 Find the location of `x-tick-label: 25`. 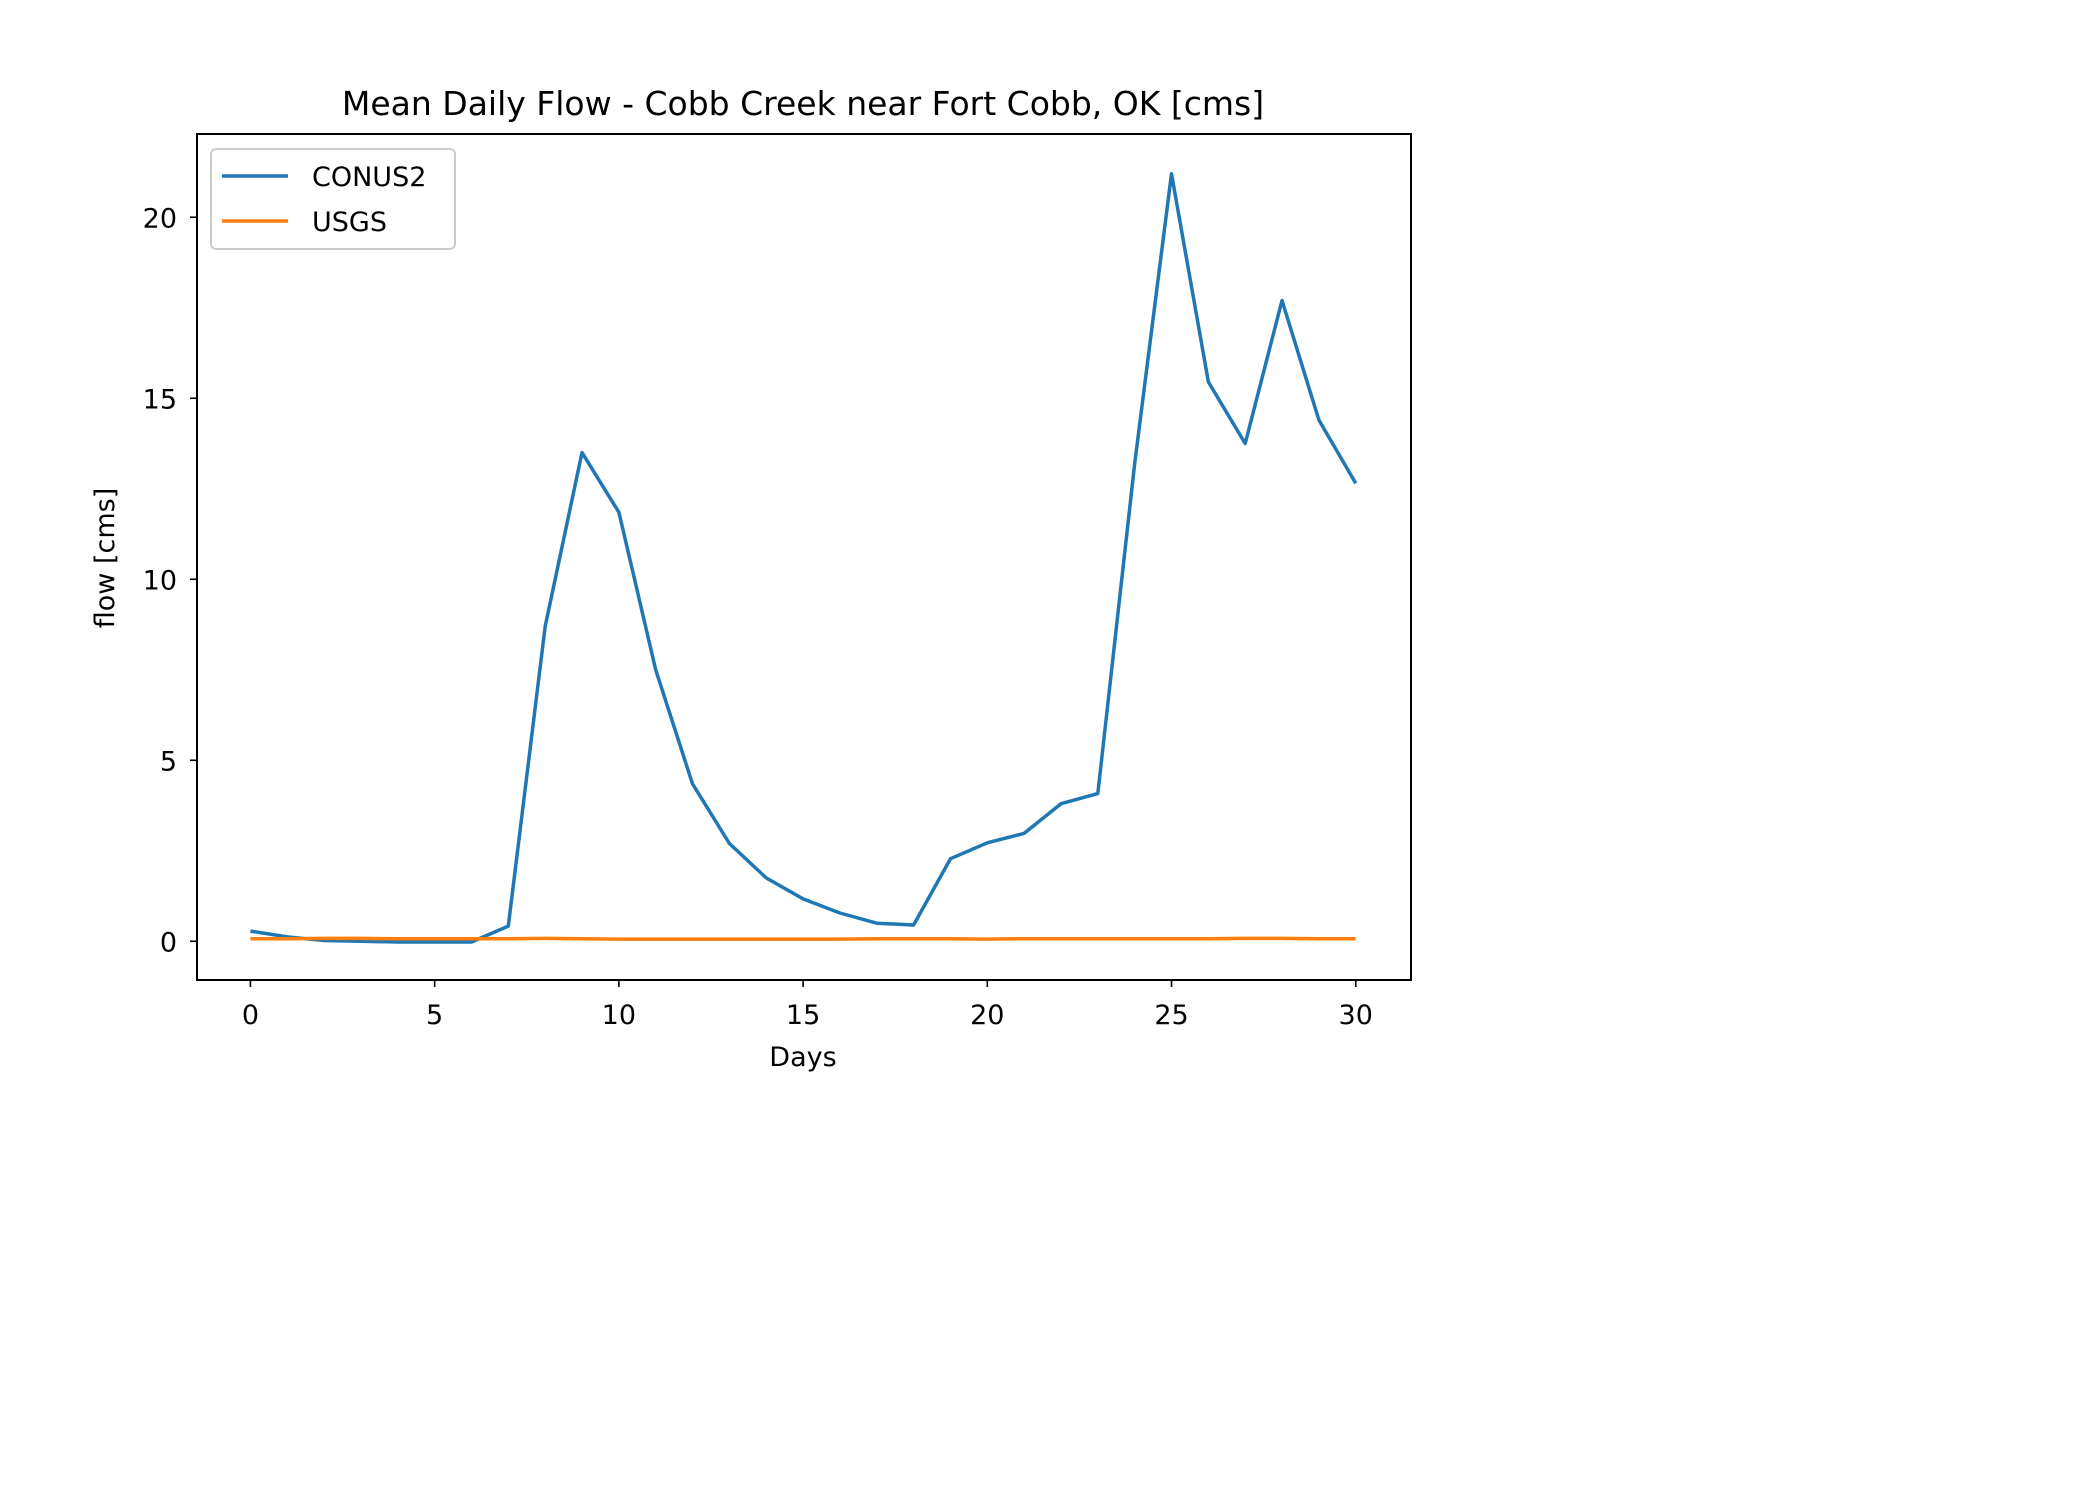

x-tick-label: 25 is located at coordinates (1171, 1015).